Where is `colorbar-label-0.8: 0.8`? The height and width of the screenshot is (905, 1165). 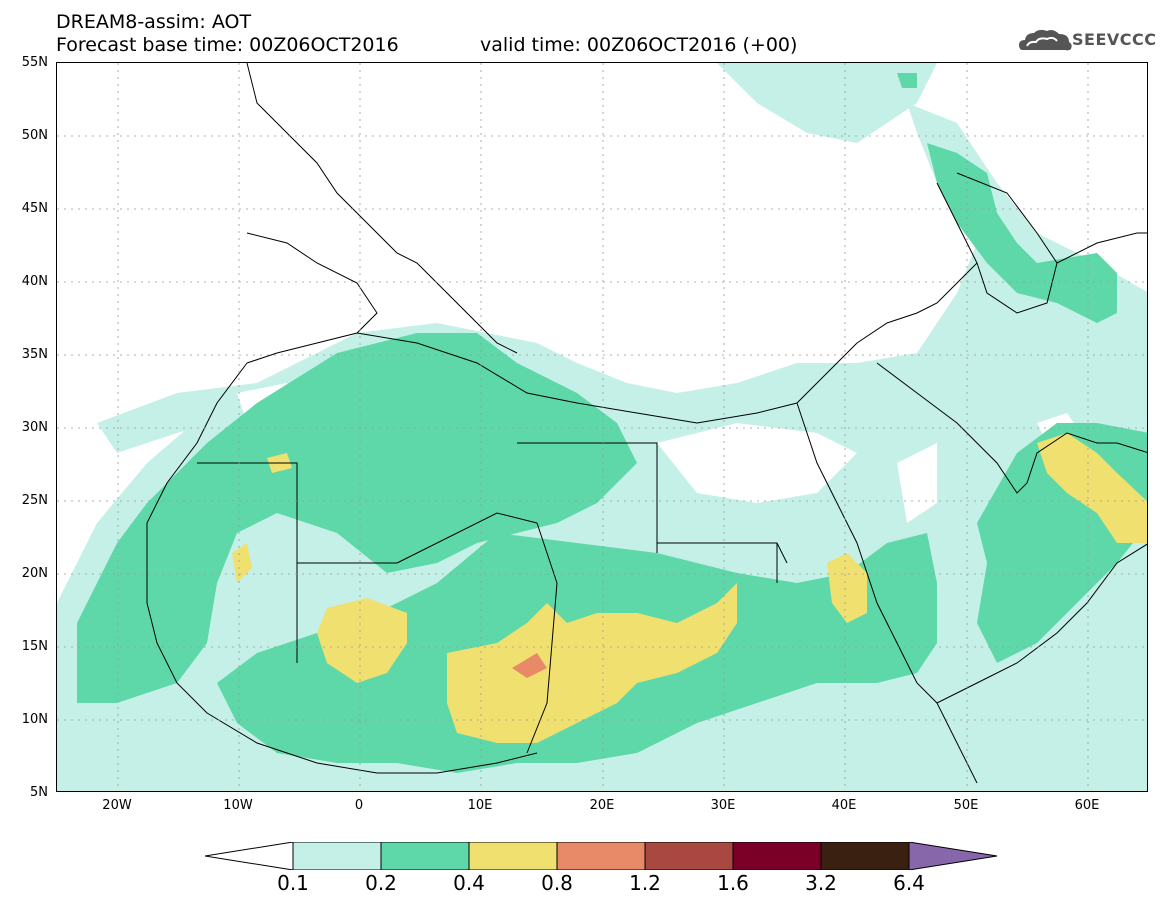 colorbar-label-0.8: 0.8 is located at coordinates (557, 883).